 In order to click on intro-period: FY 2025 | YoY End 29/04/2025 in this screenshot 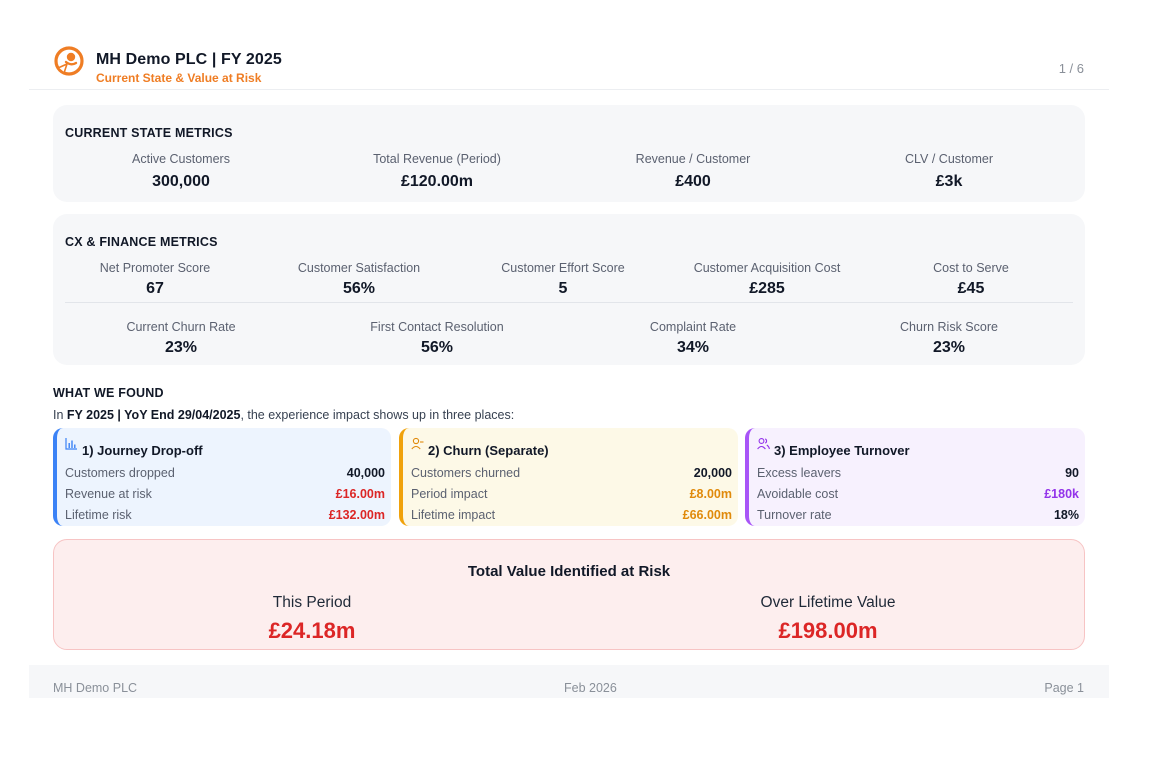, I will do `click(153, 415)`.